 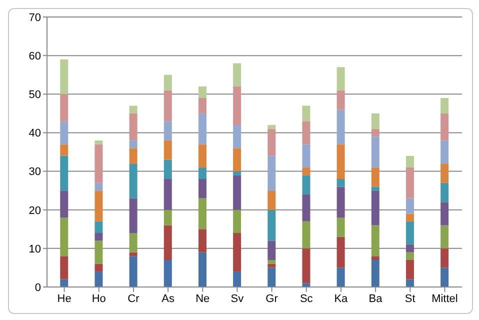 I want to click on y-tick-label: 50, so click(x=34, y=95).